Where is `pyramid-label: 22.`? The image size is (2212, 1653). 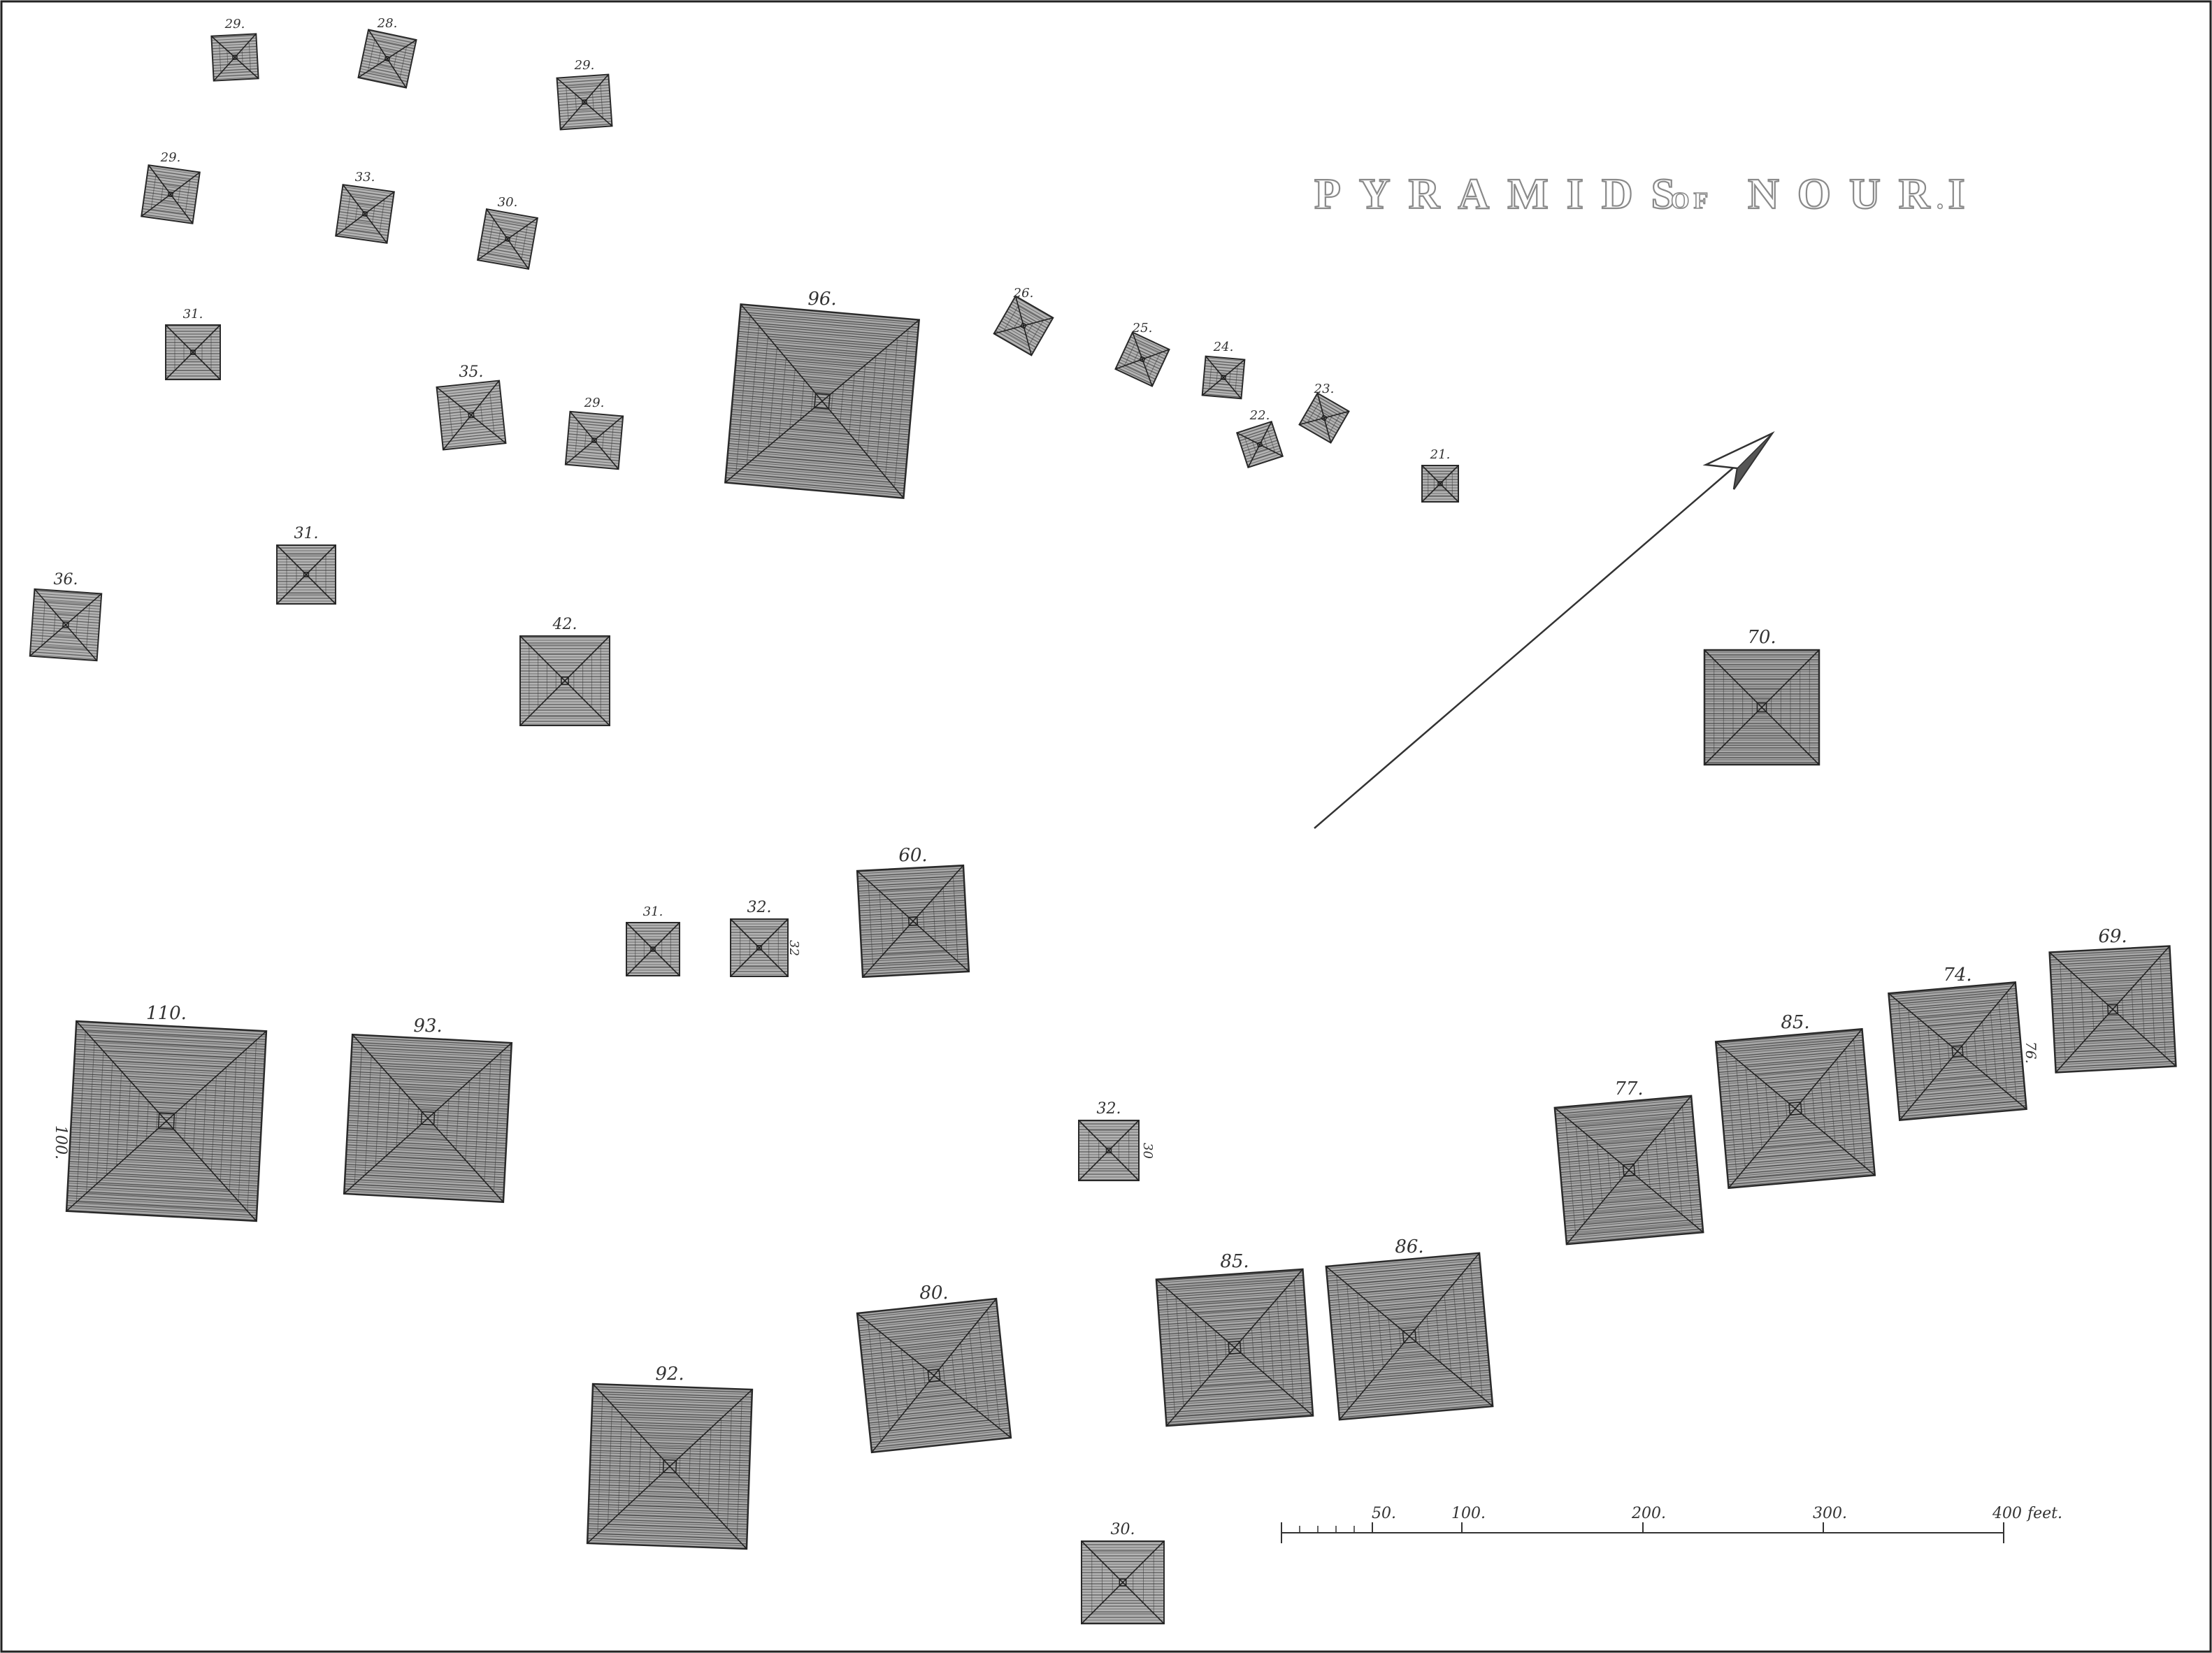
pyramid-label: 22. is located at coordinates (1259, 415).